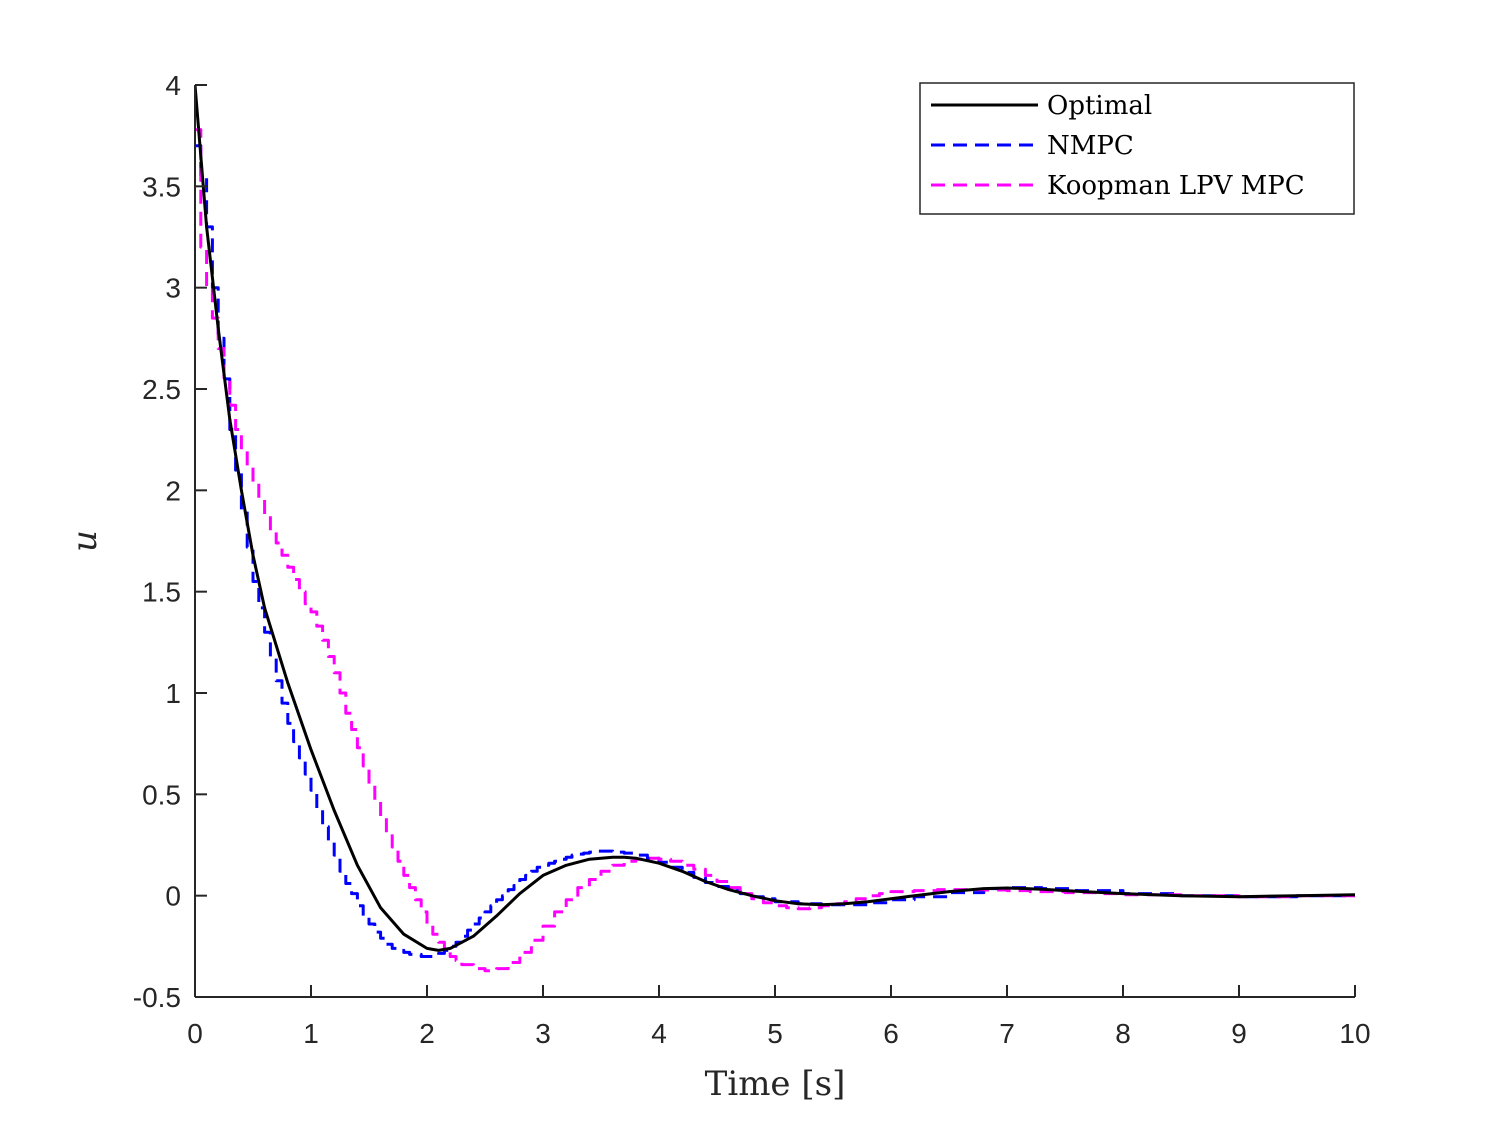 The image size is (1495, 1121). Describe the element at coordinates (1176, 186) in the screenshot. I see `legend-label: Koopman LPV MPC` at that location.